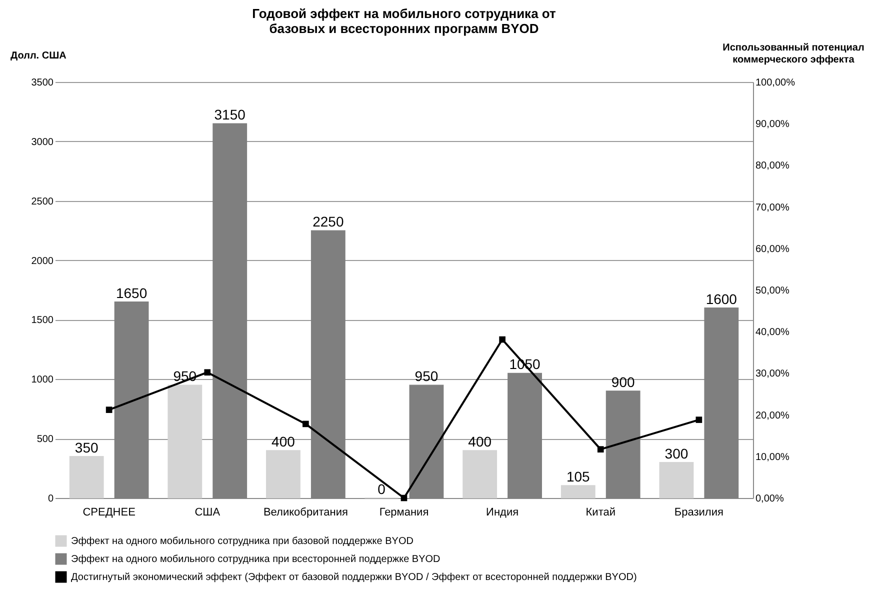  What do you see at coordinates (42, 202) in the screenshot?
I see `y-tick-label: 2500` at bounding box center [42, 202].